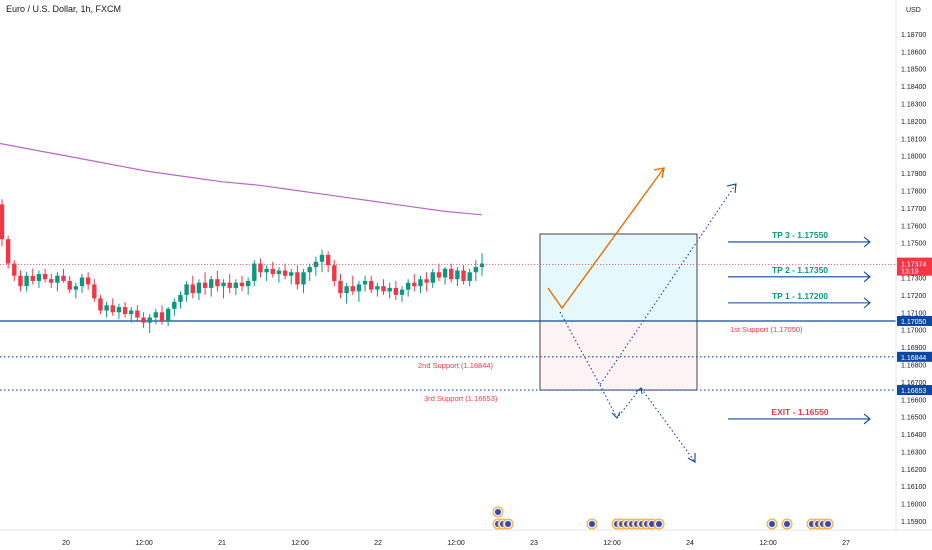 This screenshot has height=550, width=932. Describe the element at coordinates (799, 412) in the screenshot. I see `target-label: EXIT - 1.16550` at that location.